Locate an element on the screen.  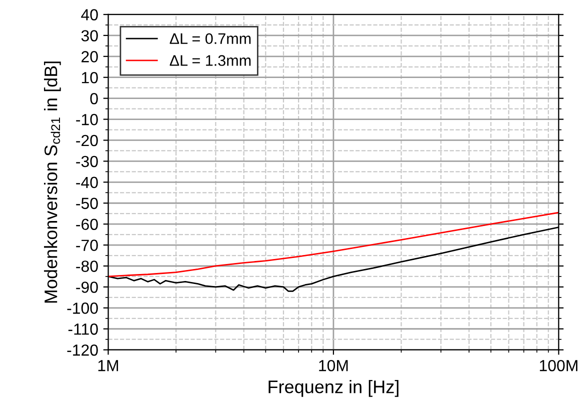
y-tick-label: -90 is located at coordinates (87, 287).